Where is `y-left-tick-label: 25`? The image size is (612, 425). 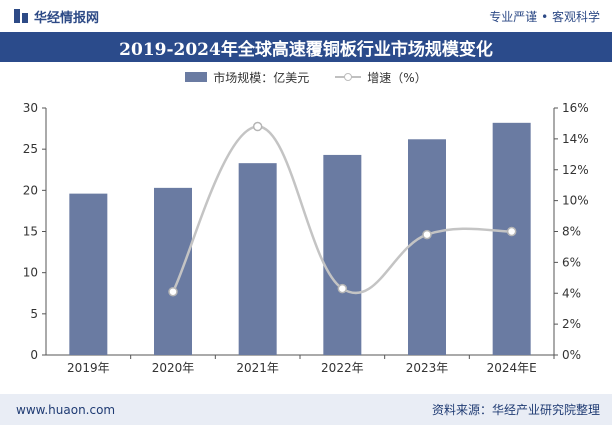 y-left-tick-label: 25 is located at coordinates (30, 149).